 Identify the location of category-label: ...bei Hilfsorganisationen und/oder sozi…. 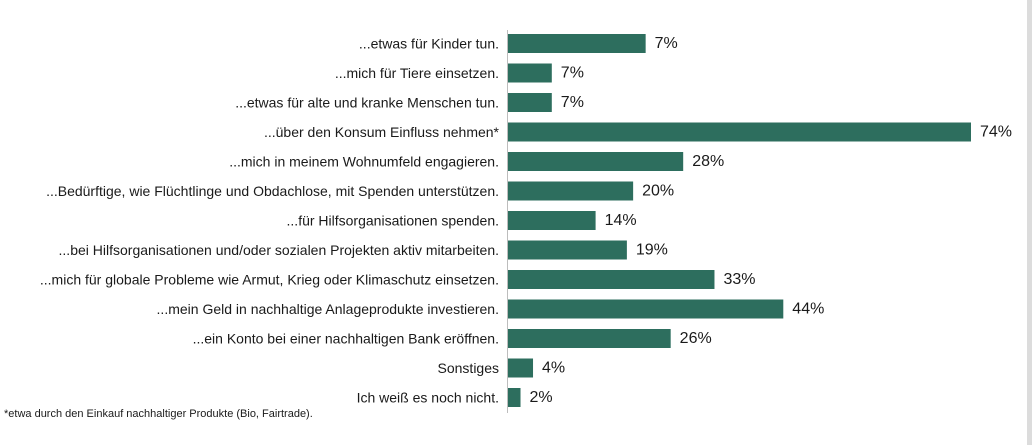
(279, 250).